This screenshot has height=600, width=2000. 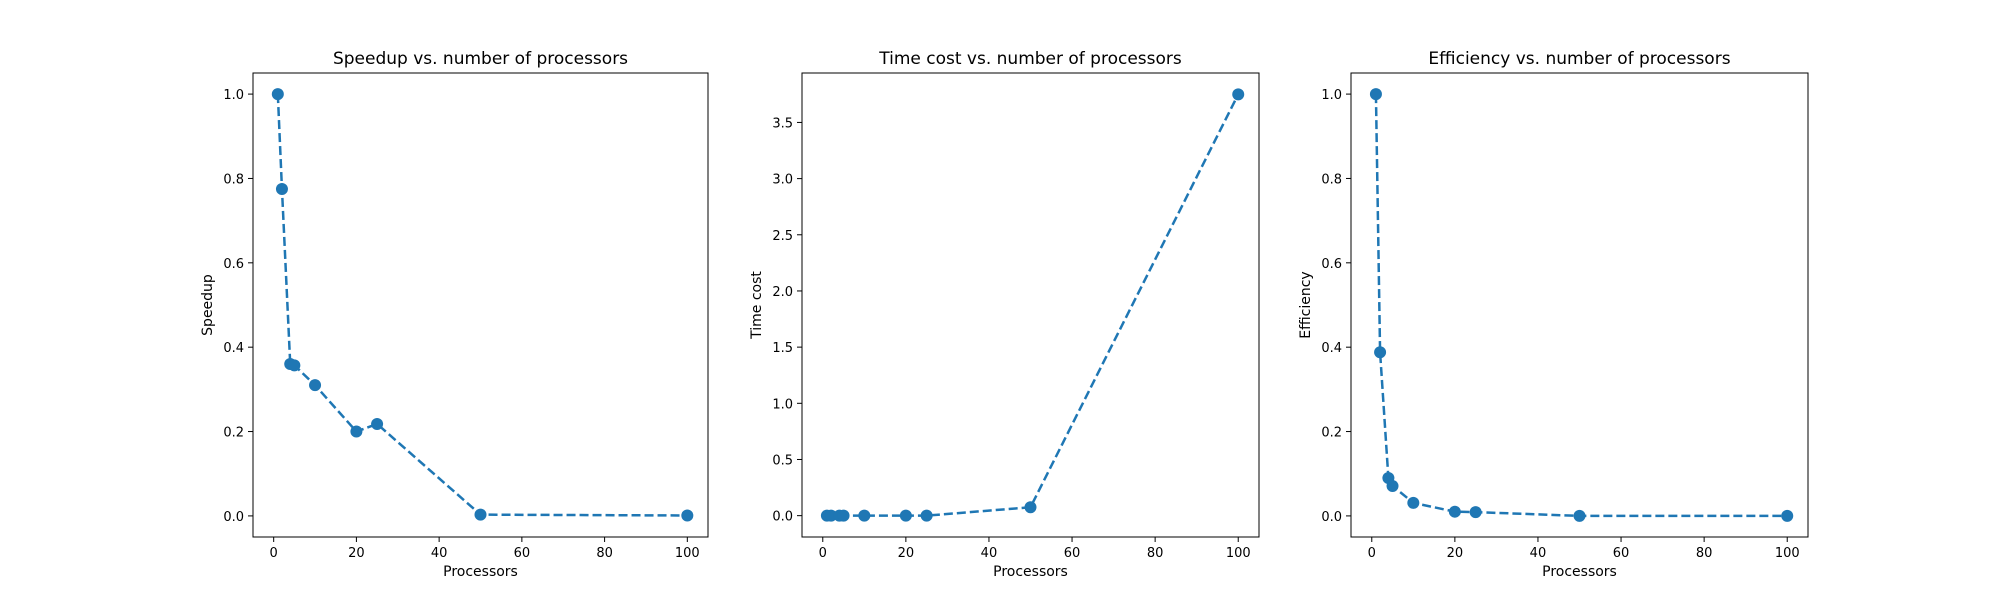 I want to click on y-axis-label: Time cost, so click(x=757, y=305).